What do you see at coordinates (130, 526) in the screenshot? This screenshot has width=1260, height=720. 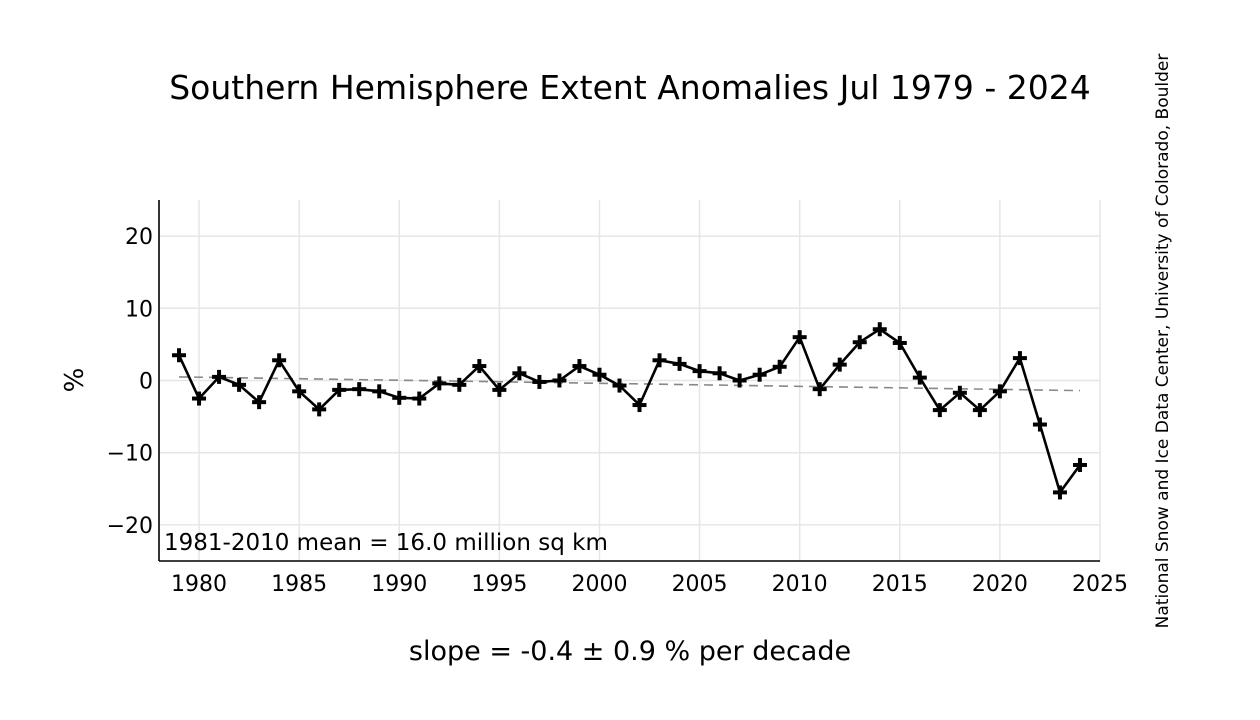 I see `y-tick-label: −20` at bounding box center [130, 526].